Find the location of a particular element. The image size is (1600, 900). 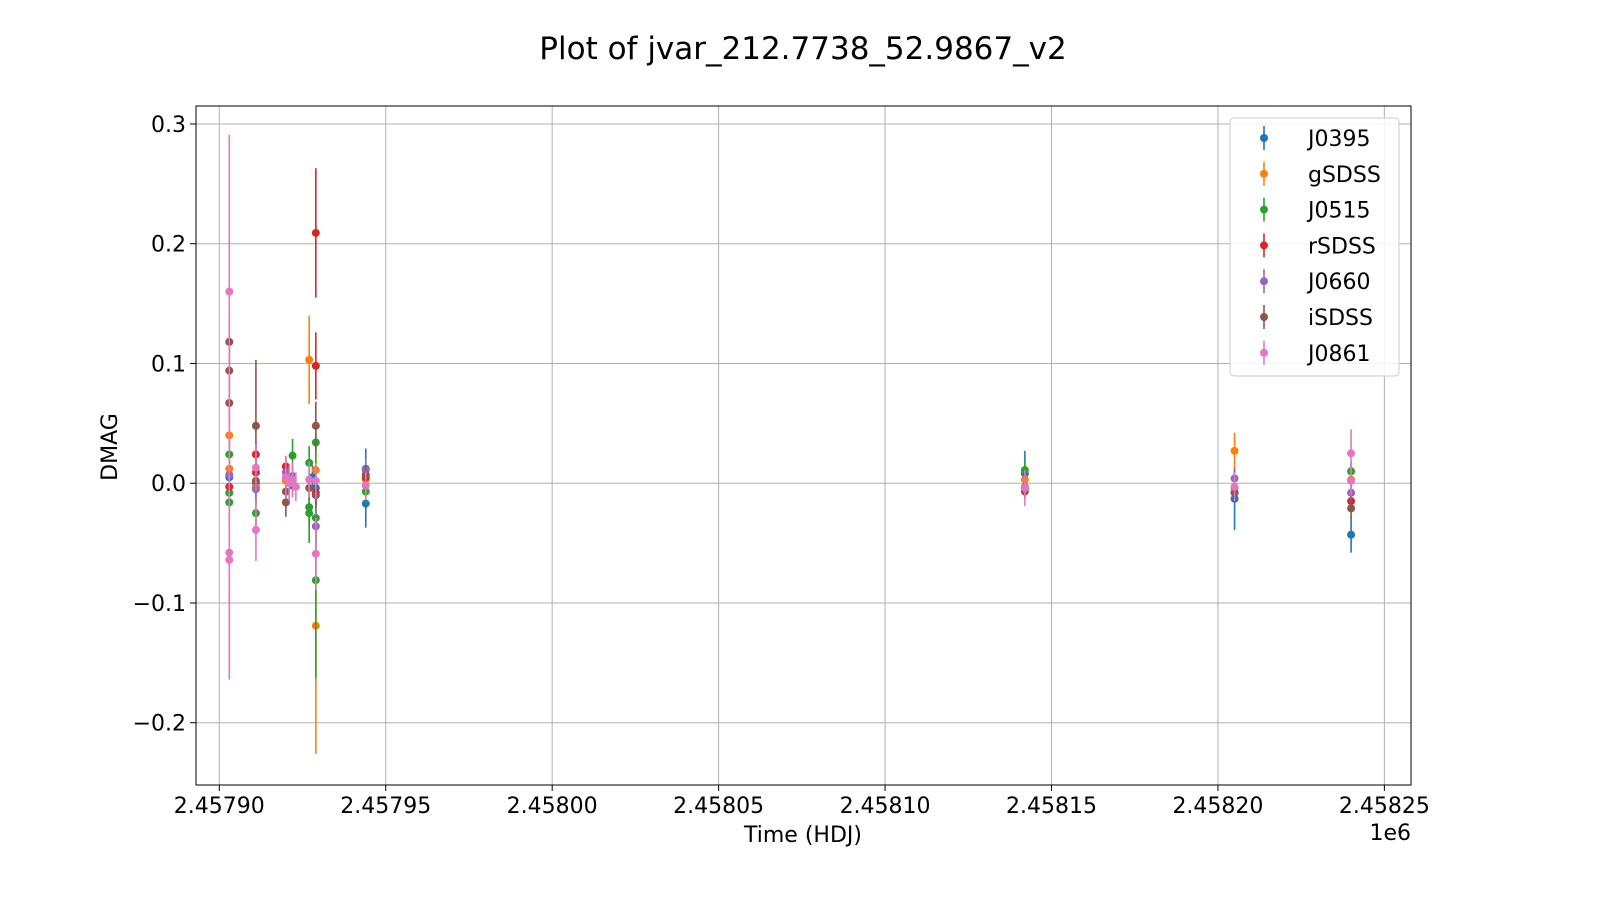

y-tick-label: −0.1 is located at coordinates (159, 604).